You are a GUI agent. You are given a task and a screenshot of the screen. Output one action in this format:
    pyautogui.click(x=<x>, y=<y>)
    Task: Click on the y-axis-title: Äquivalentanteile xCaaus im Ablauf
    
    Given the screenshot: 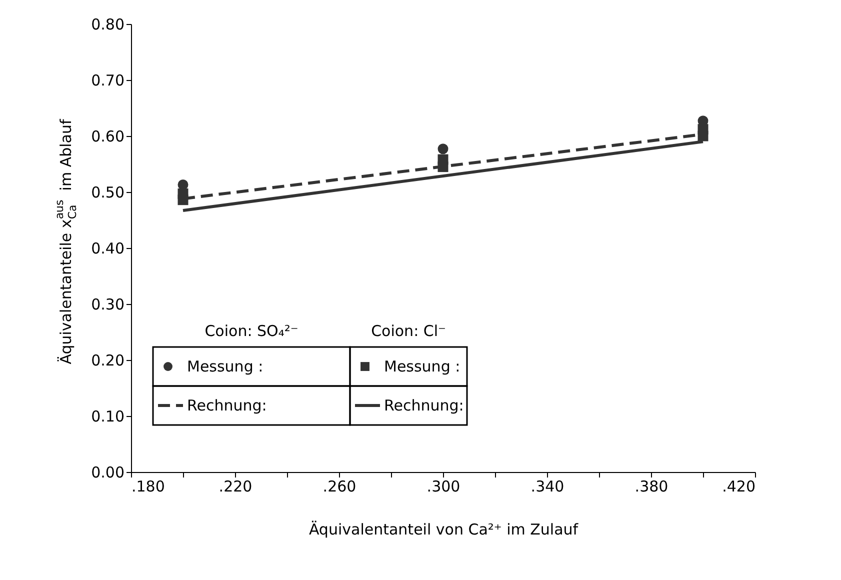 What is the action you would take?
    pyautogui.click(x=66, y=241)
    